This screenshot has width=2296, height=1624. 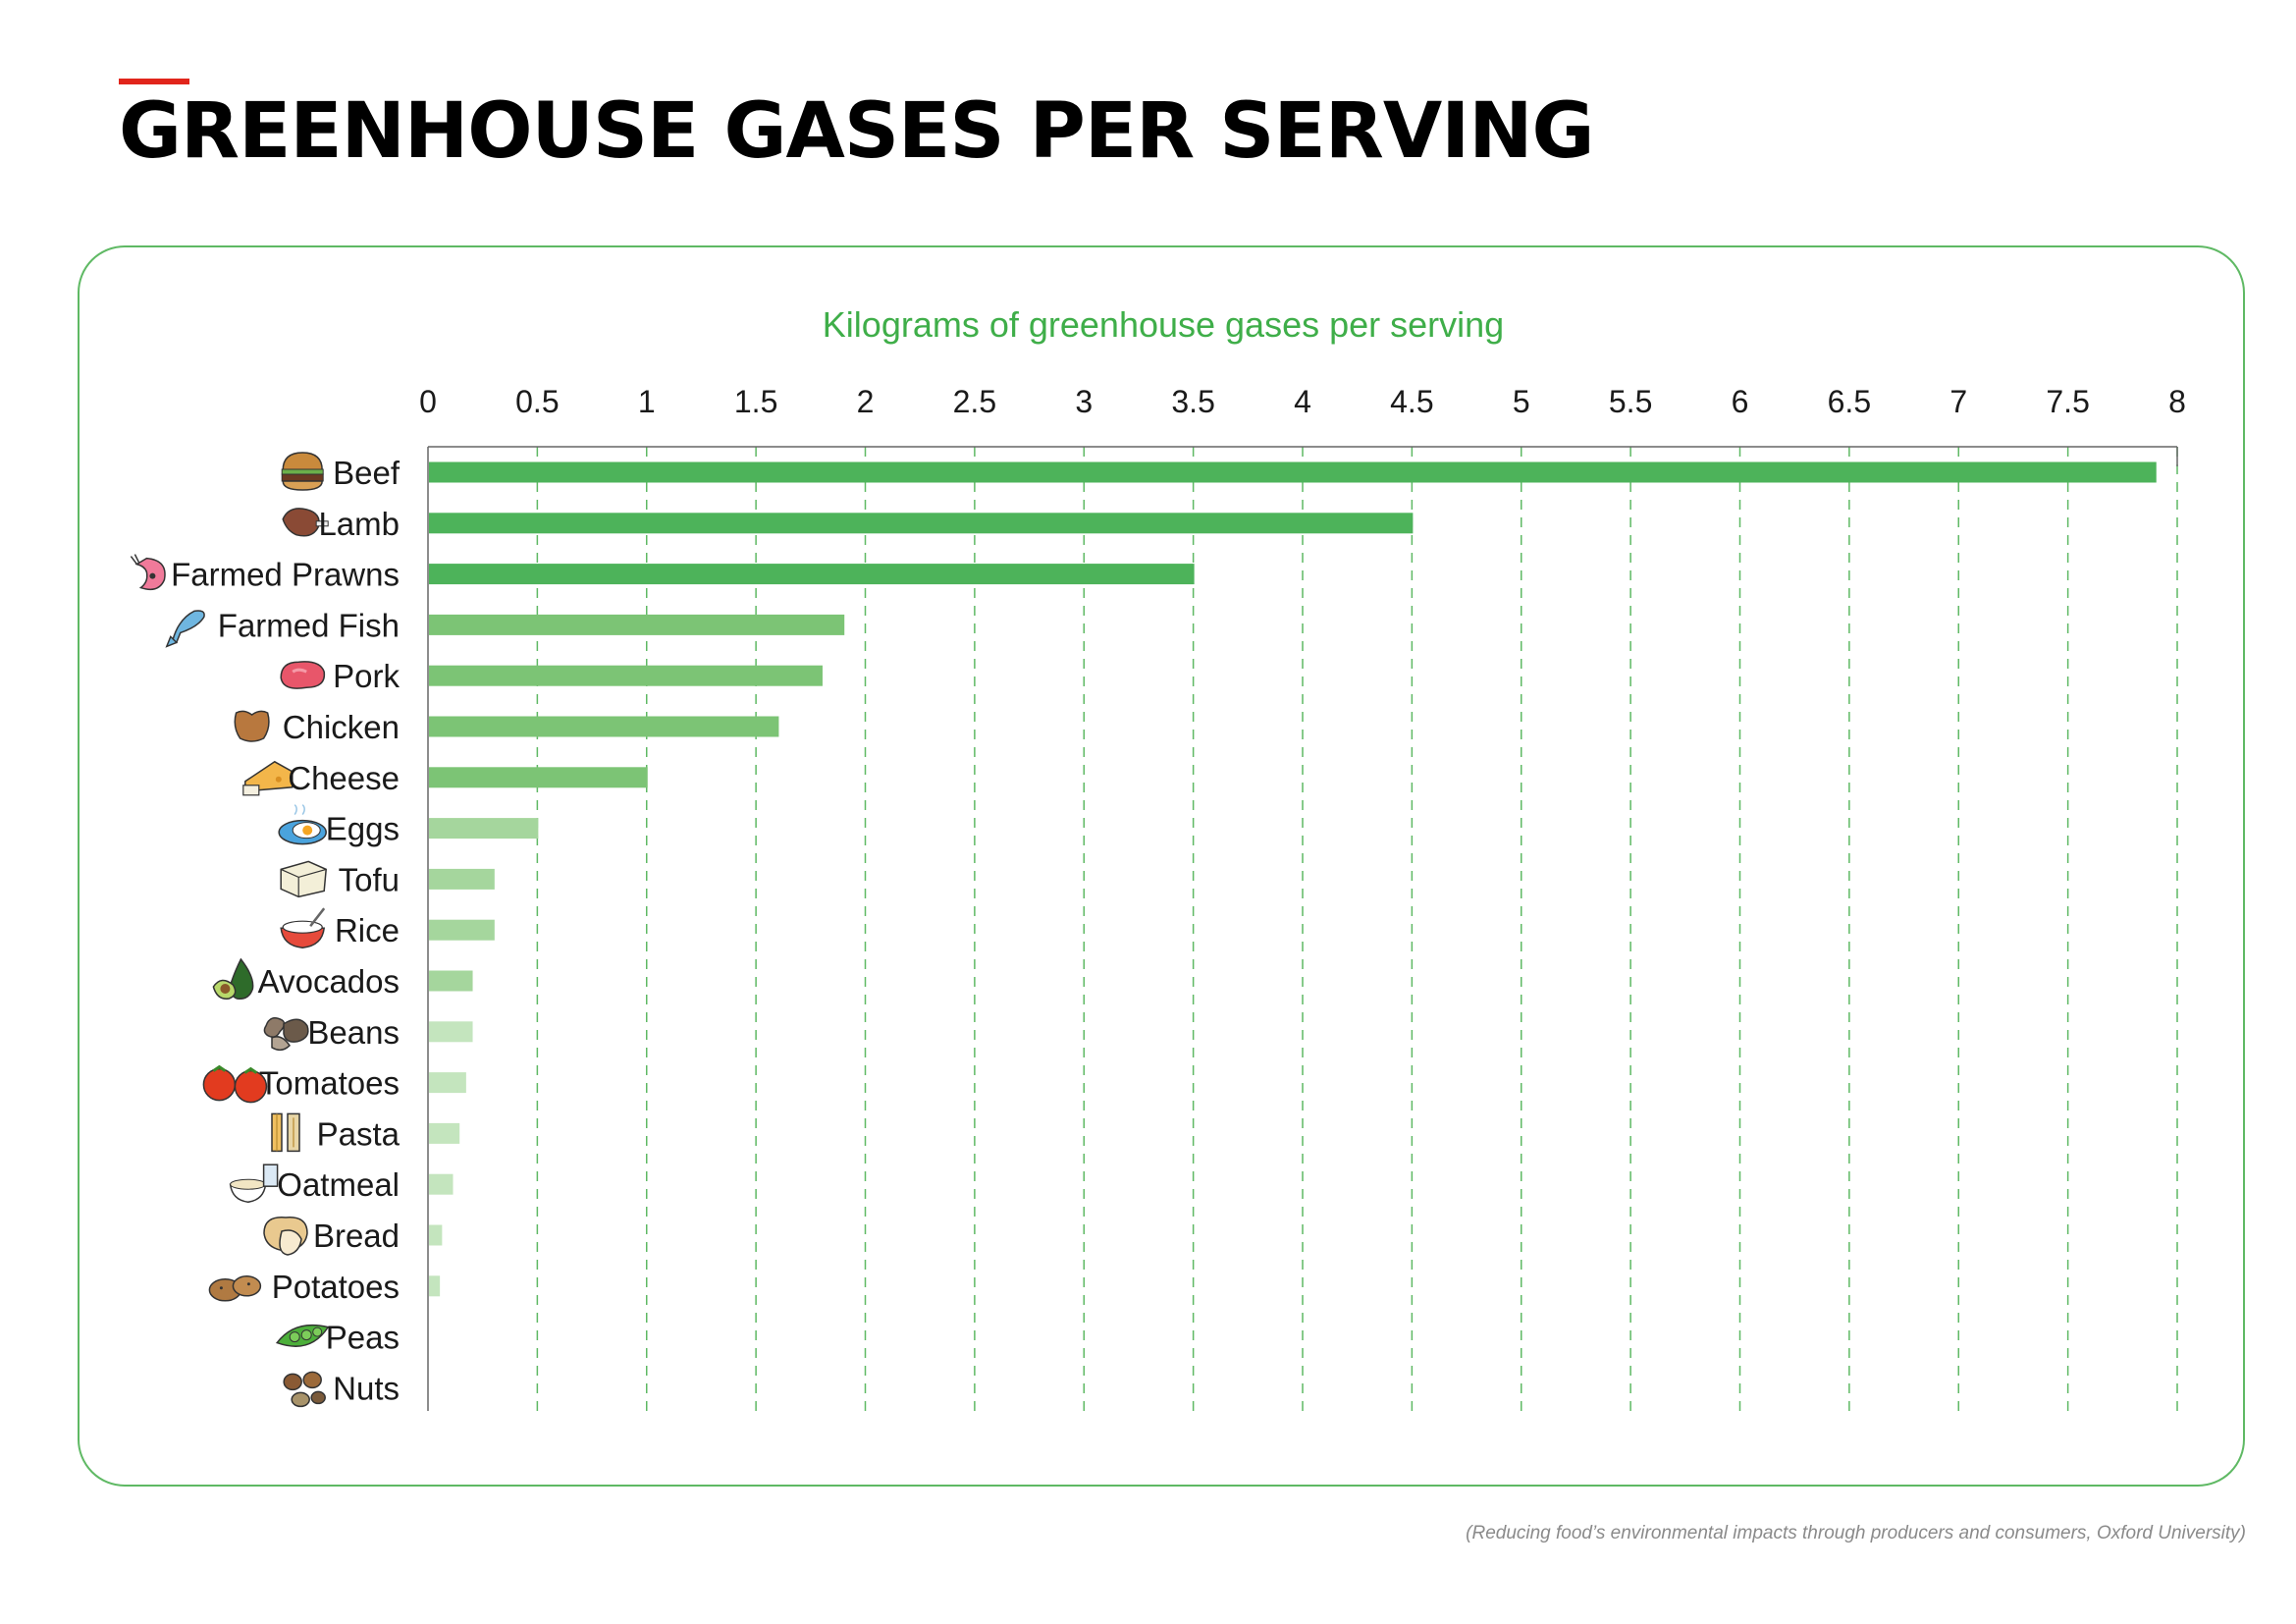 I want to click on prawn-icon, so click(x=148, y=572).